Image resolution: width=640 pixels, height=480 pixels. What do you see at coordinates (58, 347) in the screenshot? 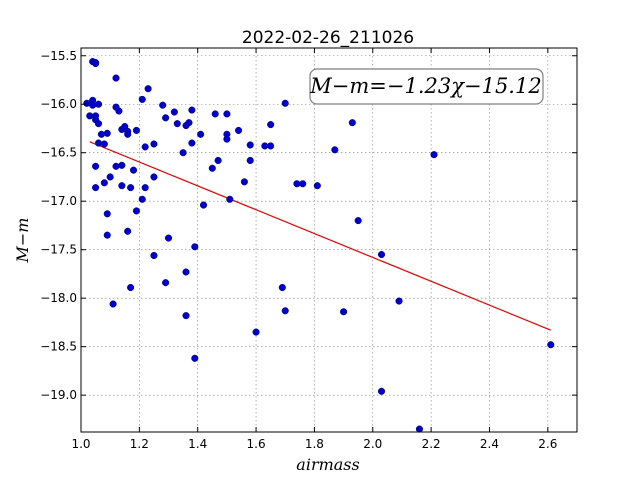
I see `y-tick-label: −18.5` at bounding box center [58, 347].